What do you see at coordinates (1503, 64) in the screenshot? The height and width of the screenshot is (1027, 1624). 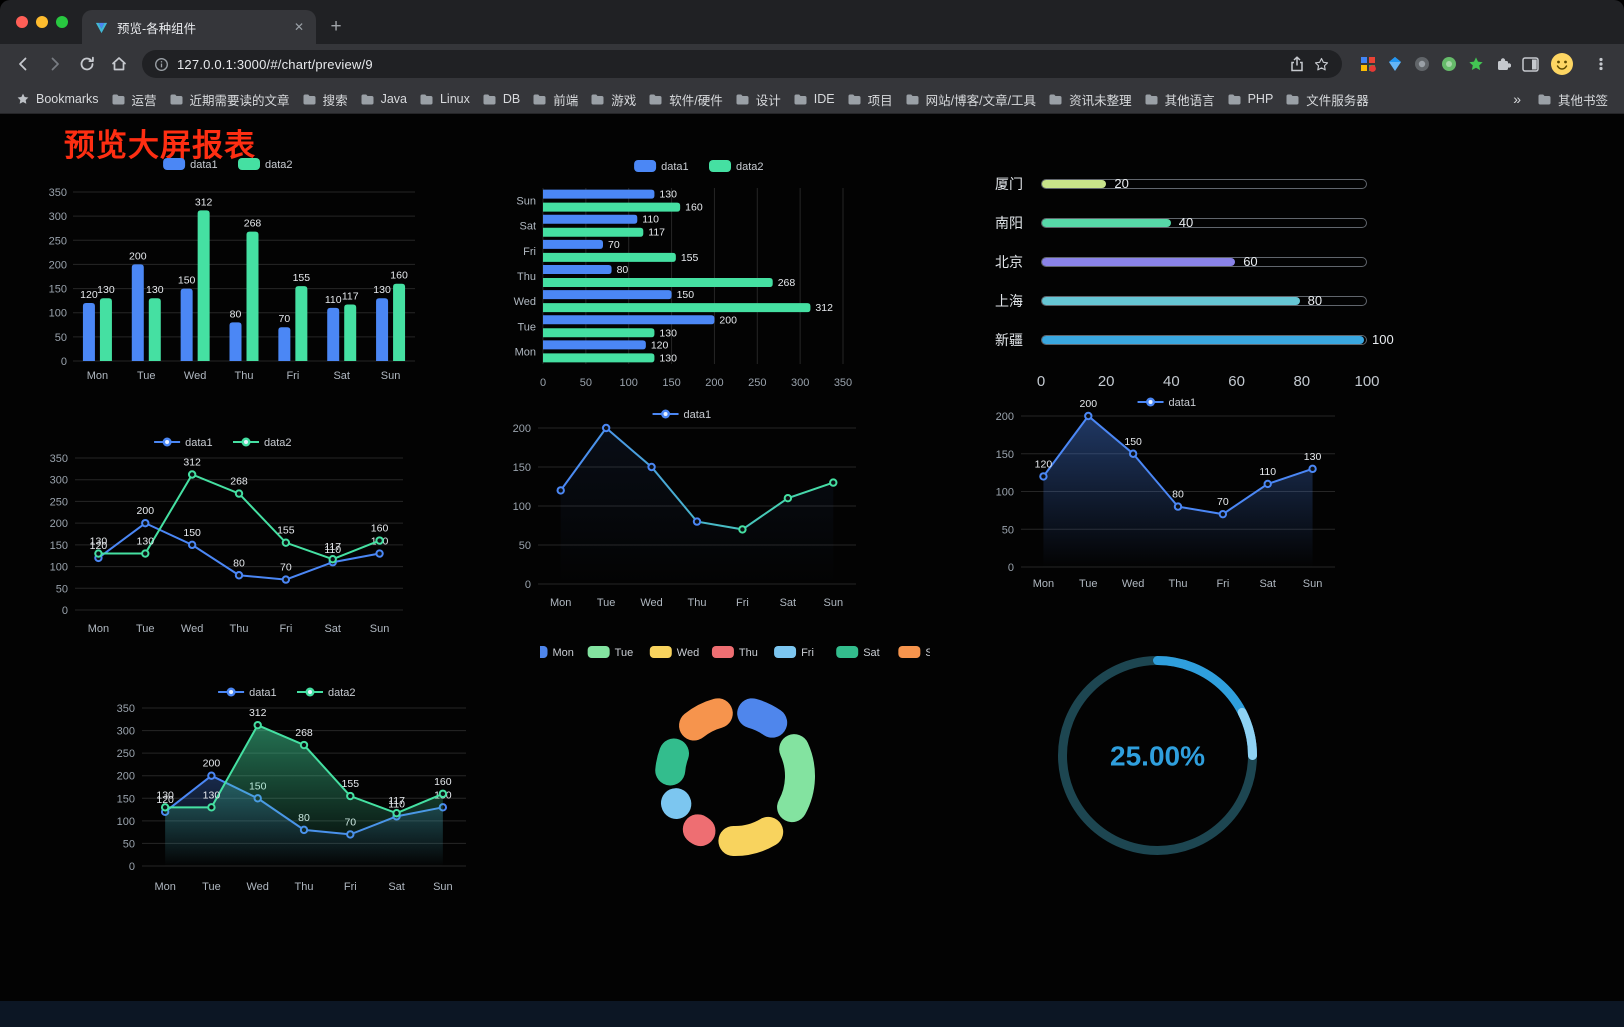 I see `extensions-puzzle-icon` at bounding box center [1503, 64].